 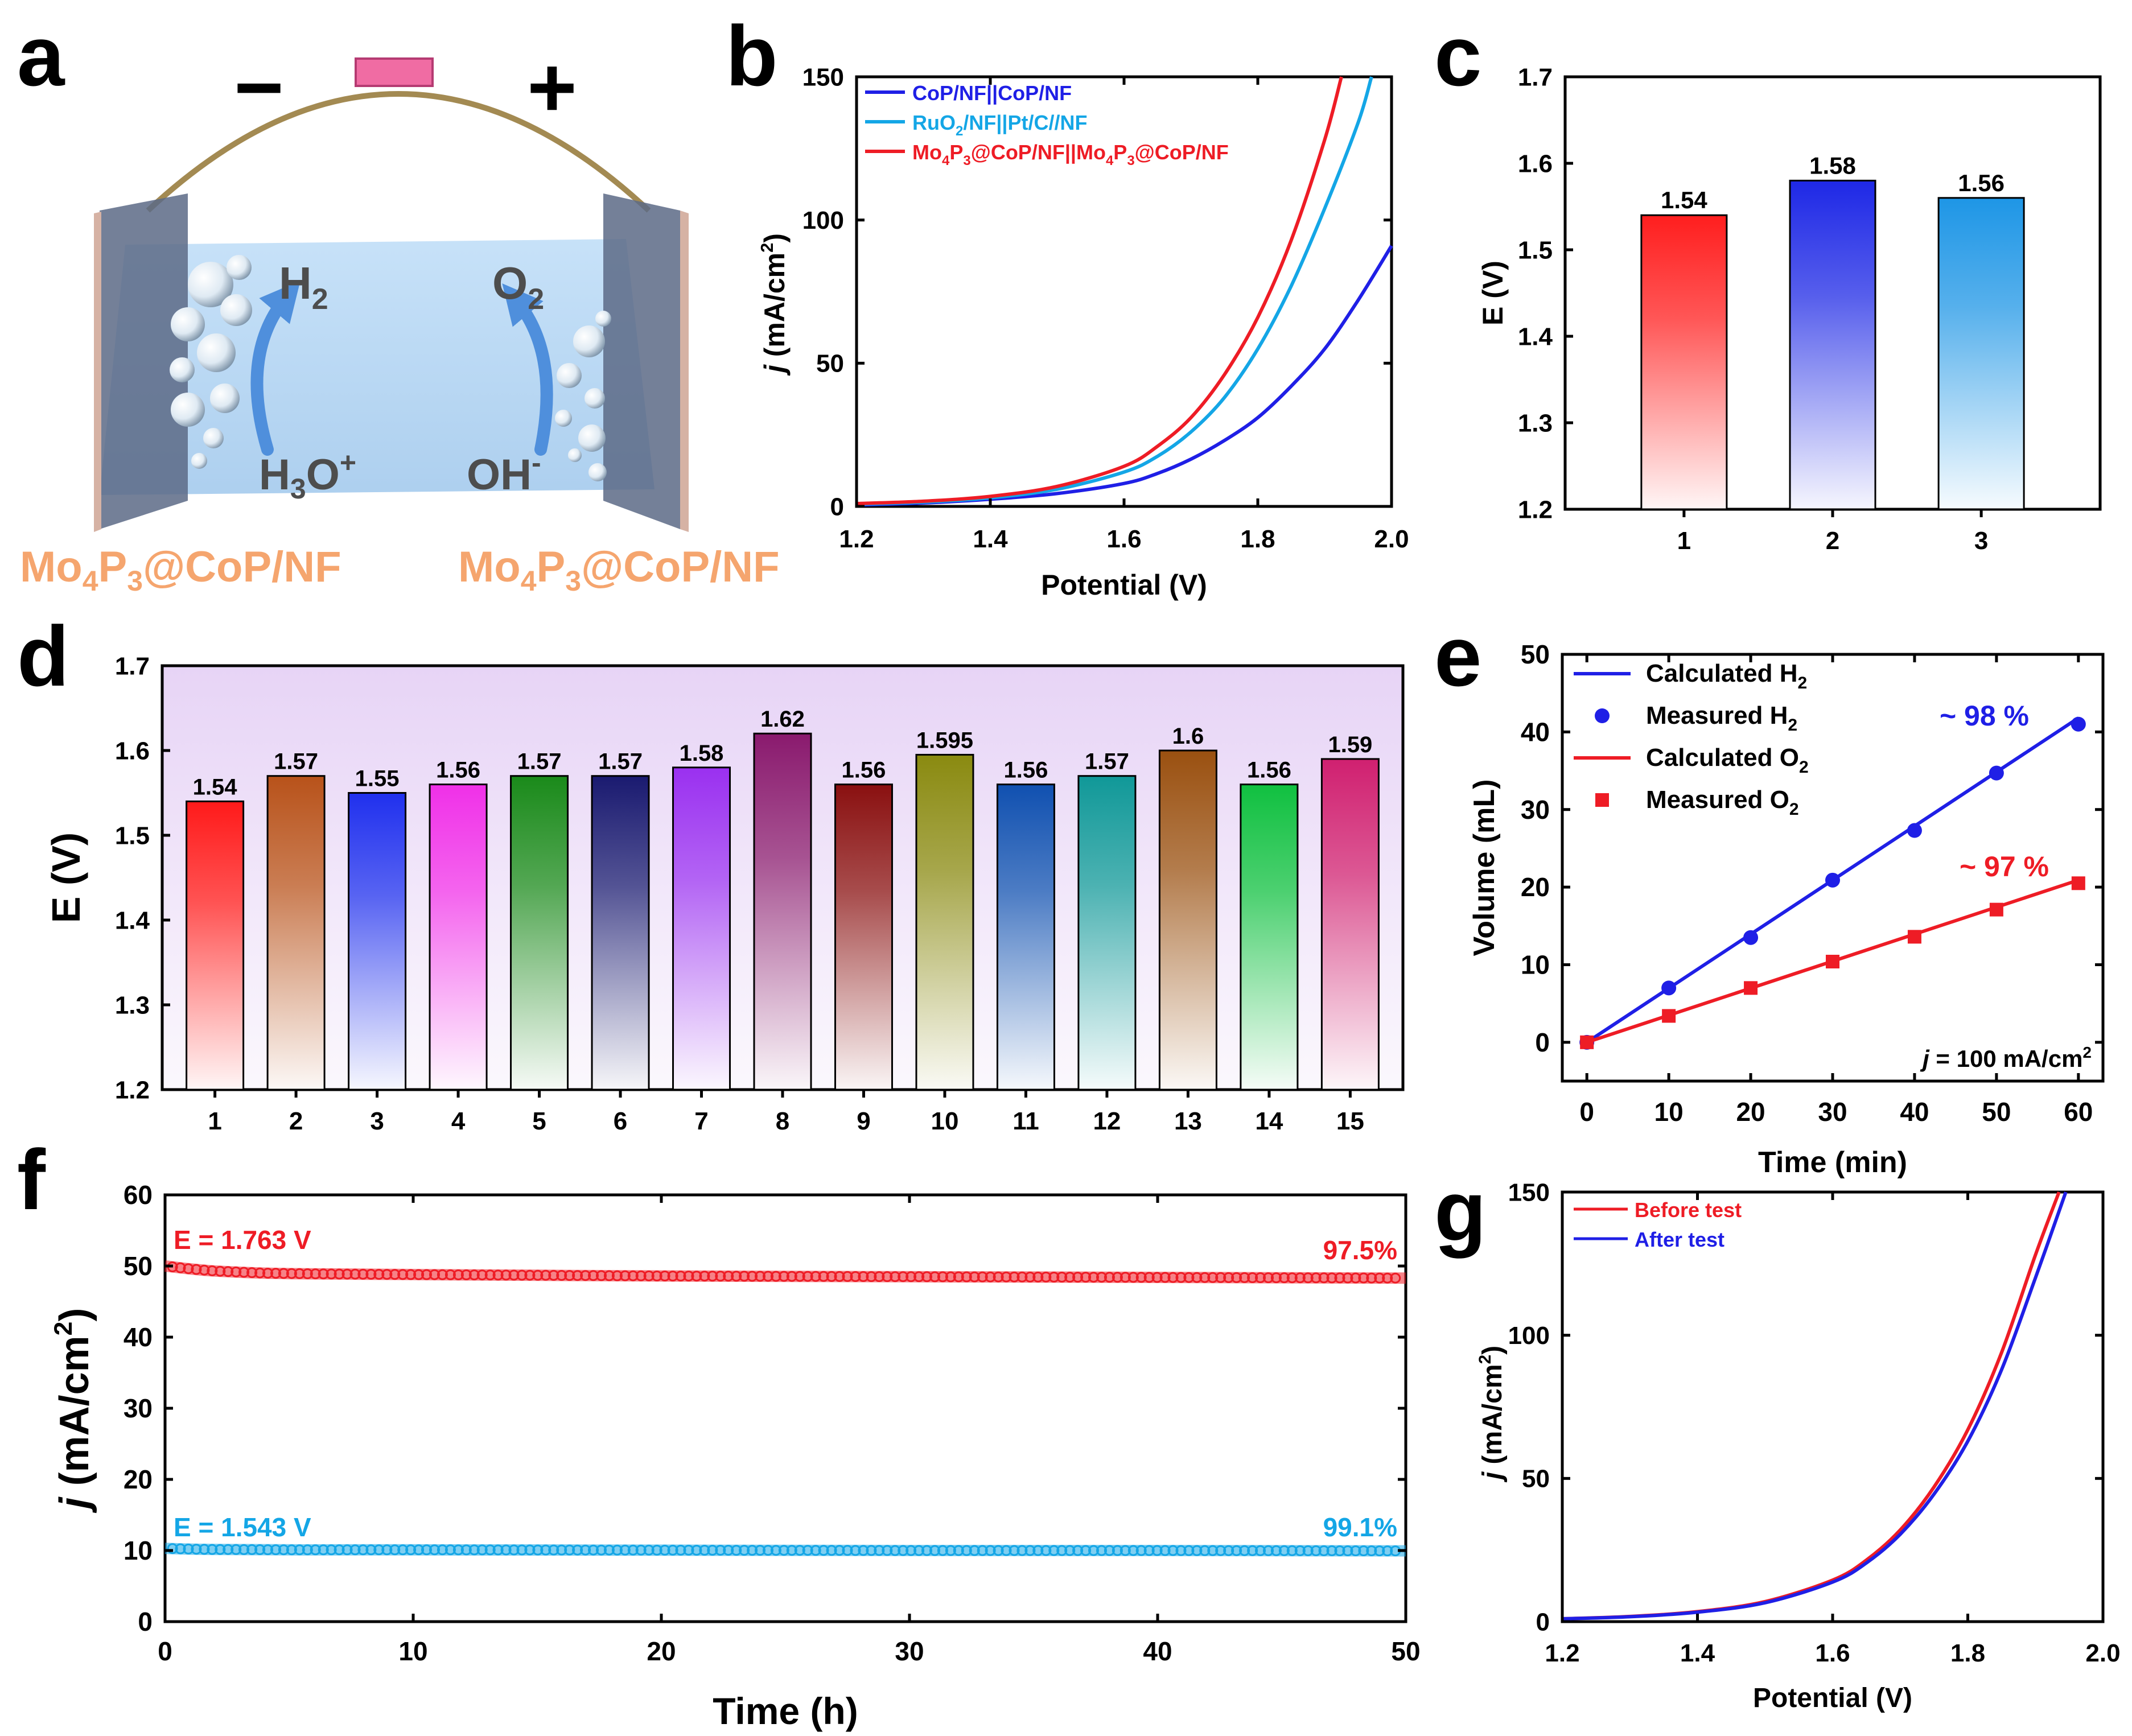 What do you see at coordinates (215, 1121) in the screenshot?
I see `x-tick-label: 1` at bounding box center [215, 1121].